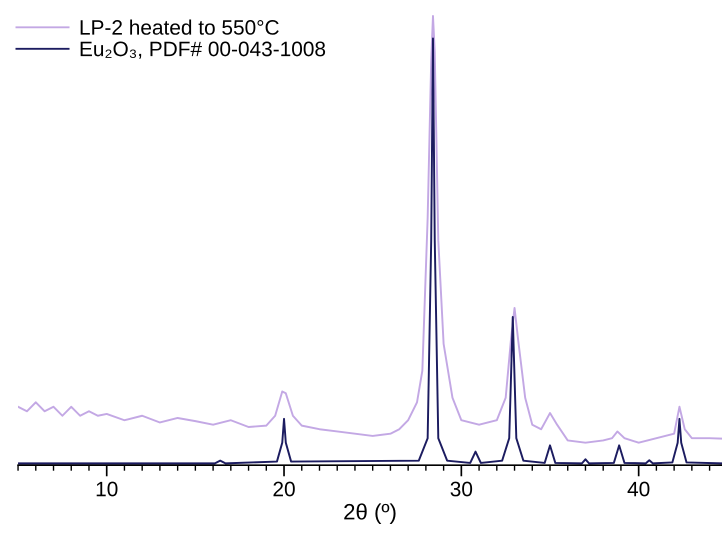 Image resolution: width=722 pixels, height=539 pixels. I want to click on x-tick-label: 40, so click(639, 489).